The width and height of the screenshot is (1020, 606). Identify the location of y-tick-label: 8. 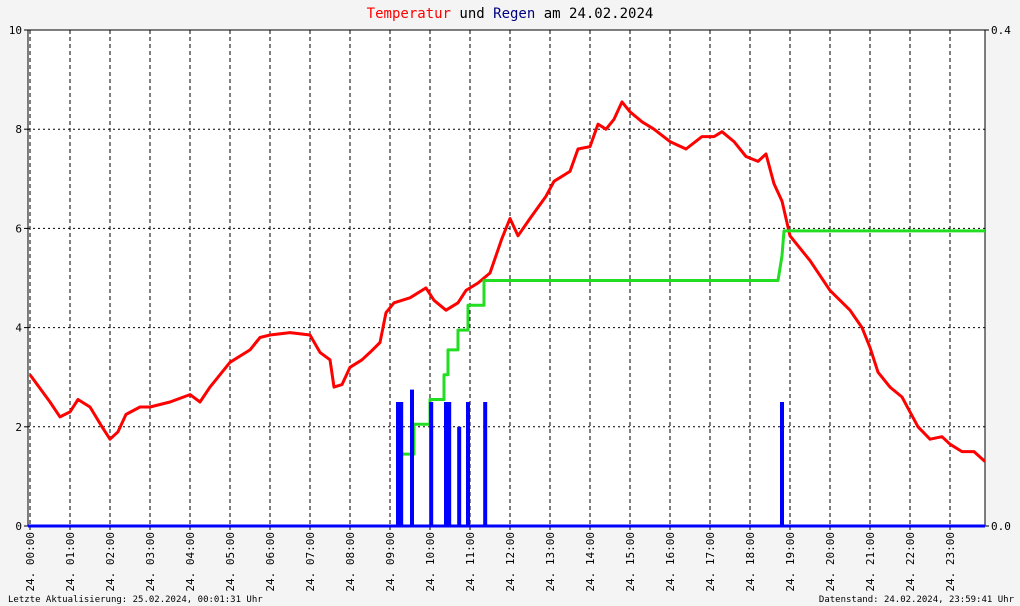
(18, 129).